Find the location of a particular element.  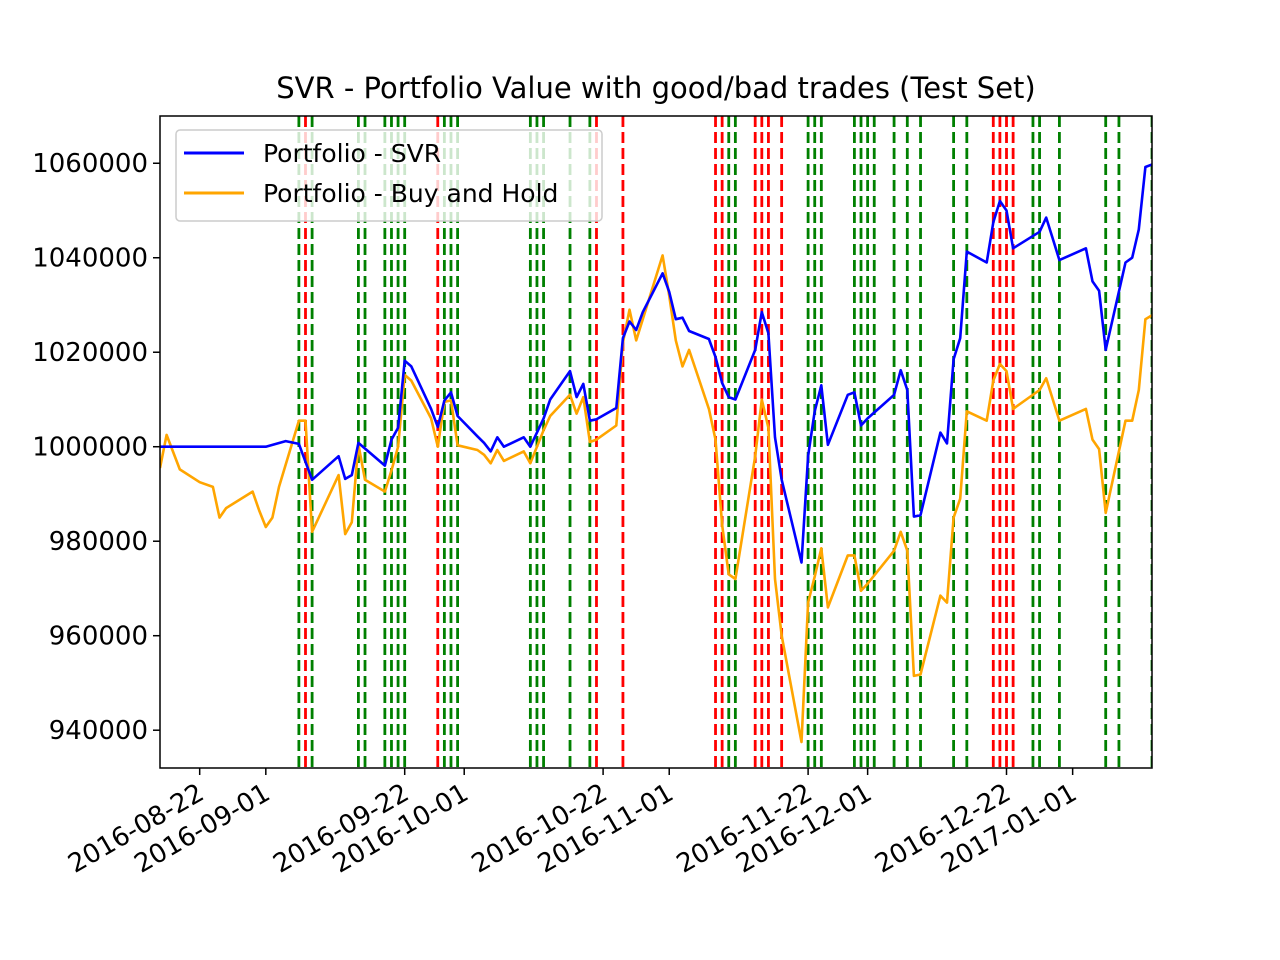

y-tick-label: 1040000 is located at coordinates (90, 259).